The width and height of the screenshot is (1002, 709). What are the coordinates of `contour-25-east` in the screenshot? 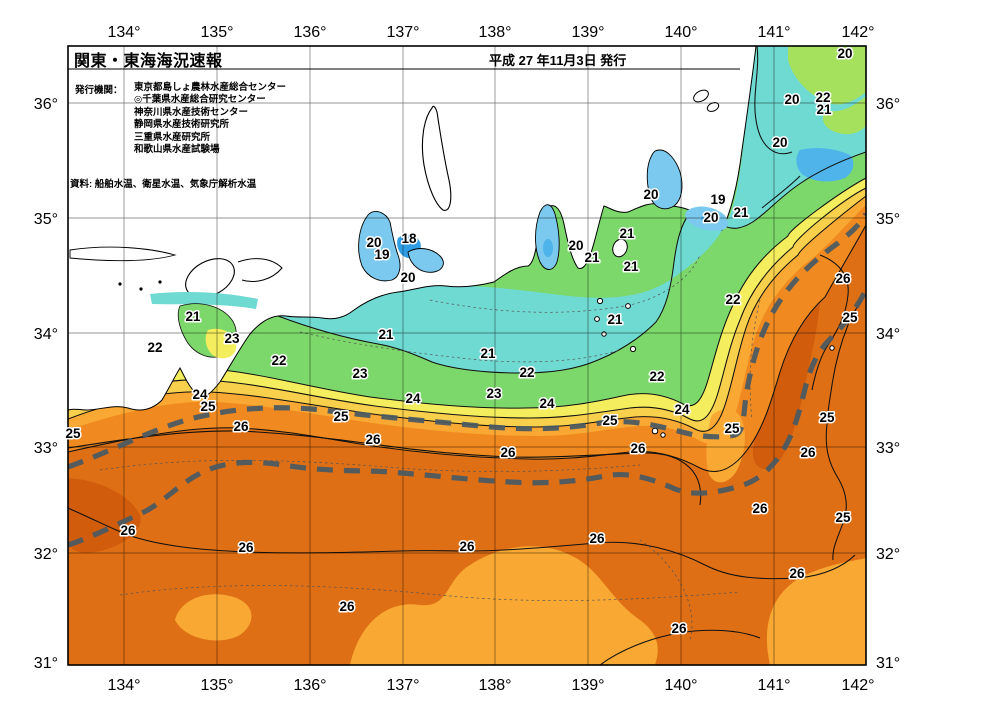 It's located at (844, 430).